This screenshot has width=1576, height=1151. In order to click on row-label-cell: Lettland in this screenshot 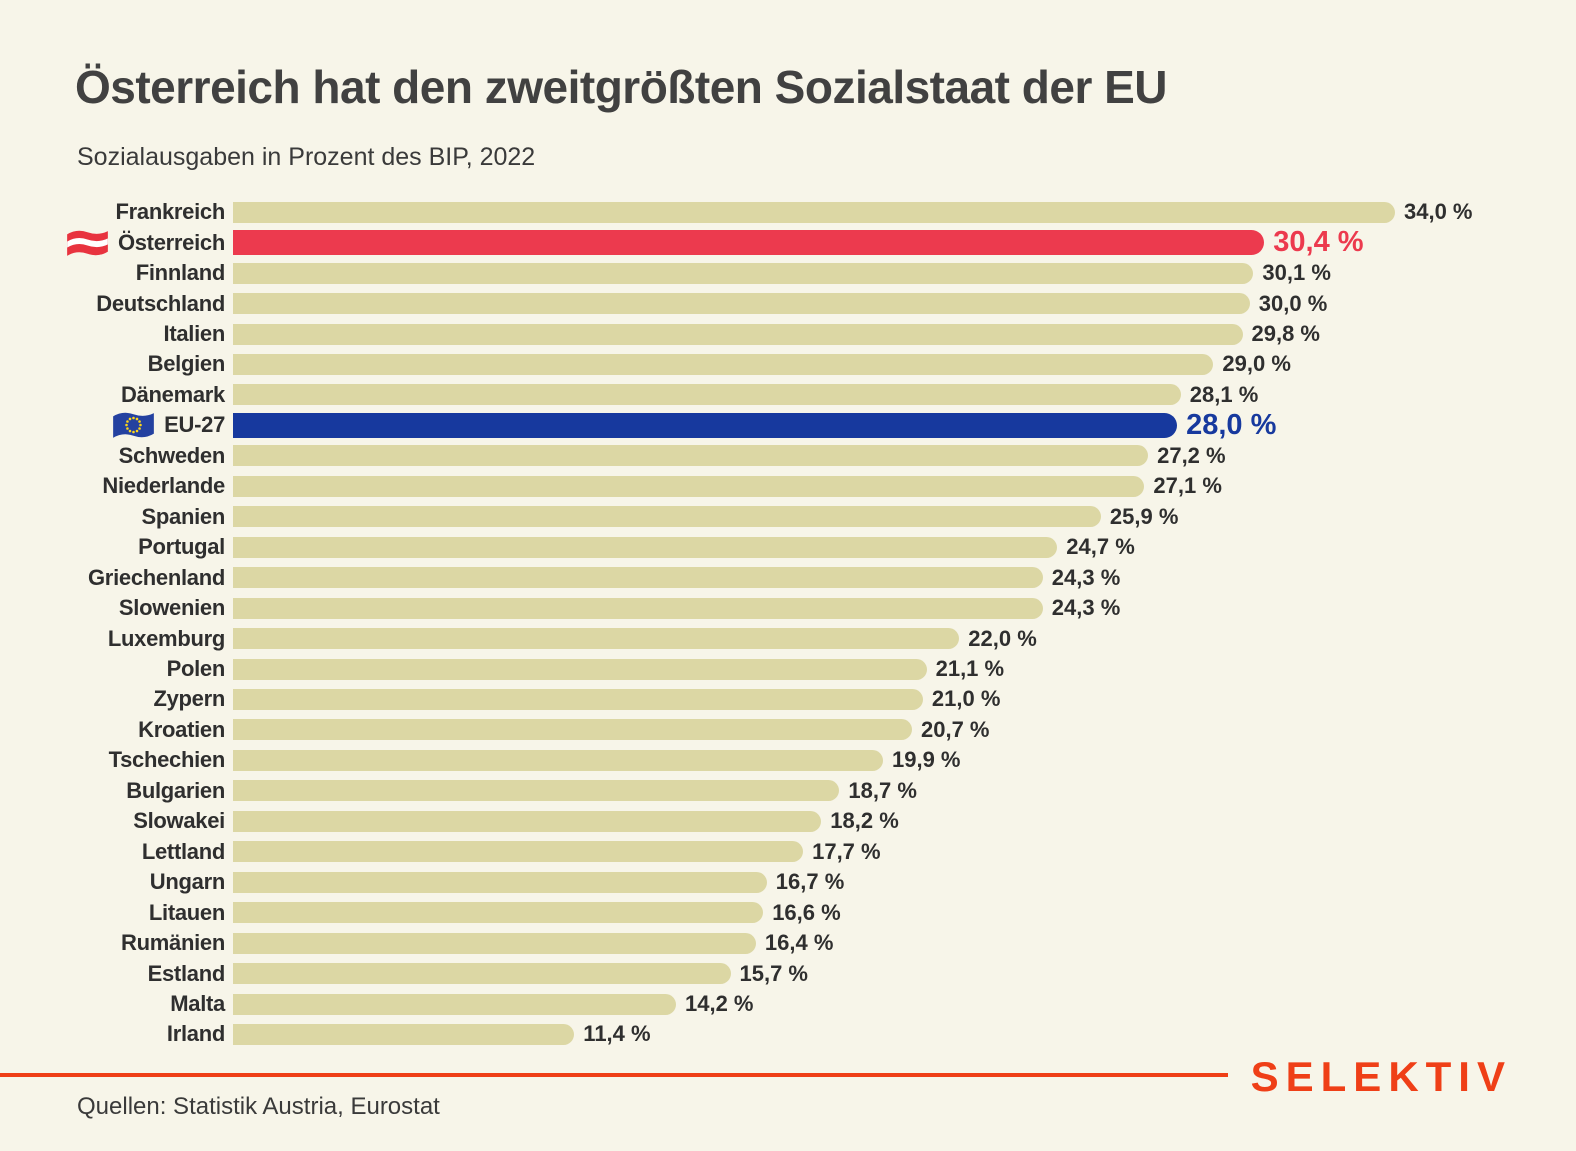, I will do `click(116, 852)`.